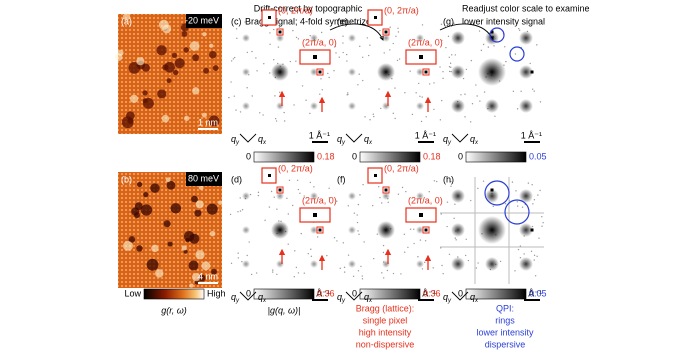 The image size is (675, 354). I want to click on annotation: lower intensity signal, so click(503, 21).